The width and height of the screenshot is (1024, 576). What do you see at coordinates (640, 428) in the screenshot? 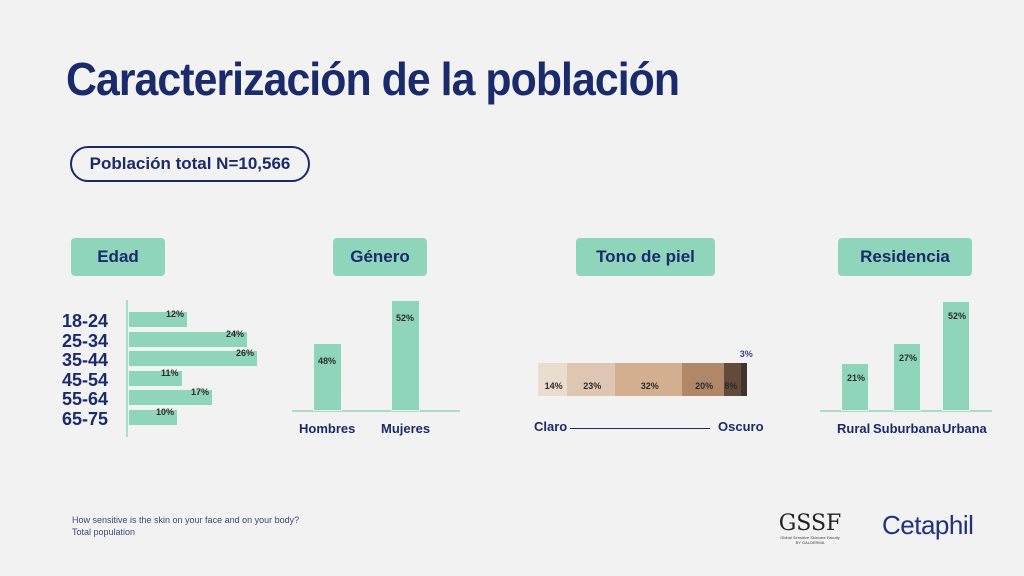
I see `skin-scale-line` at bounding box center [640, 428].